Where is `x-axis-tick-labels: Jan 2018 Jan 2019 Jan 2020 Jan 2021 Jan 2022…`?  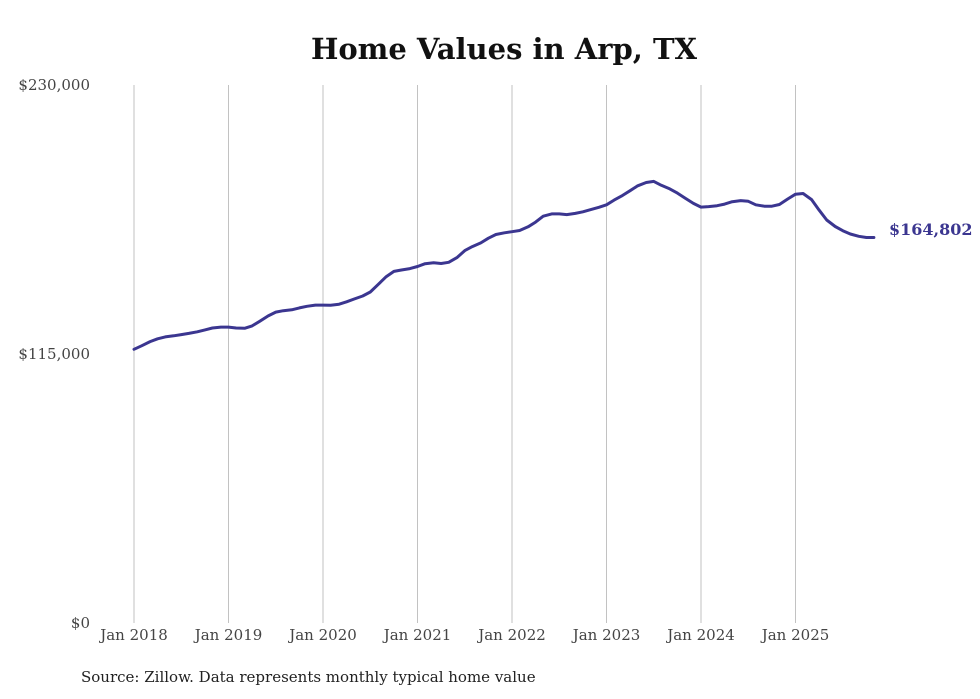
x-axis-tick-labels: Jan 2018 Jan 2019 Jan 2020 Jan 2021 Jan 2022… is located at coordinates (463, 635).